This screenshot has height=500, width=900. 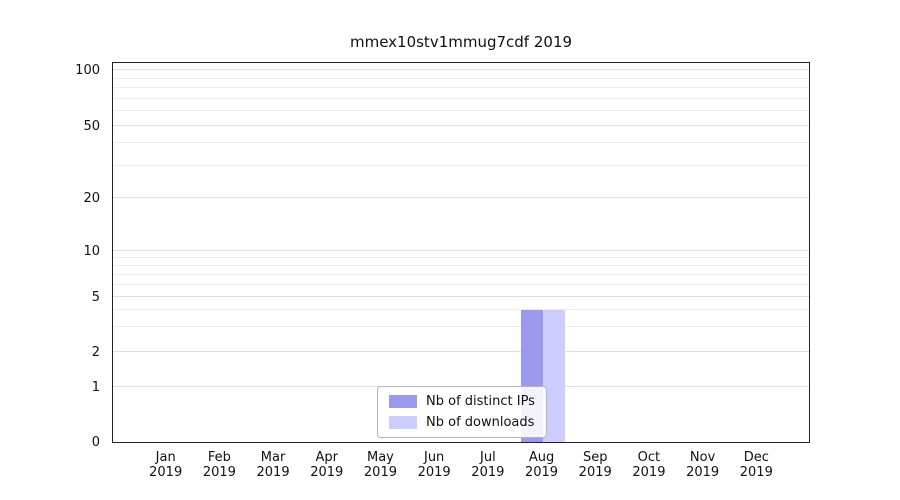 What do you see at coordinates (403, 401) in the screenshot?
I see `legend-swatch-distinct-ips` at bounding box center [403, 401].